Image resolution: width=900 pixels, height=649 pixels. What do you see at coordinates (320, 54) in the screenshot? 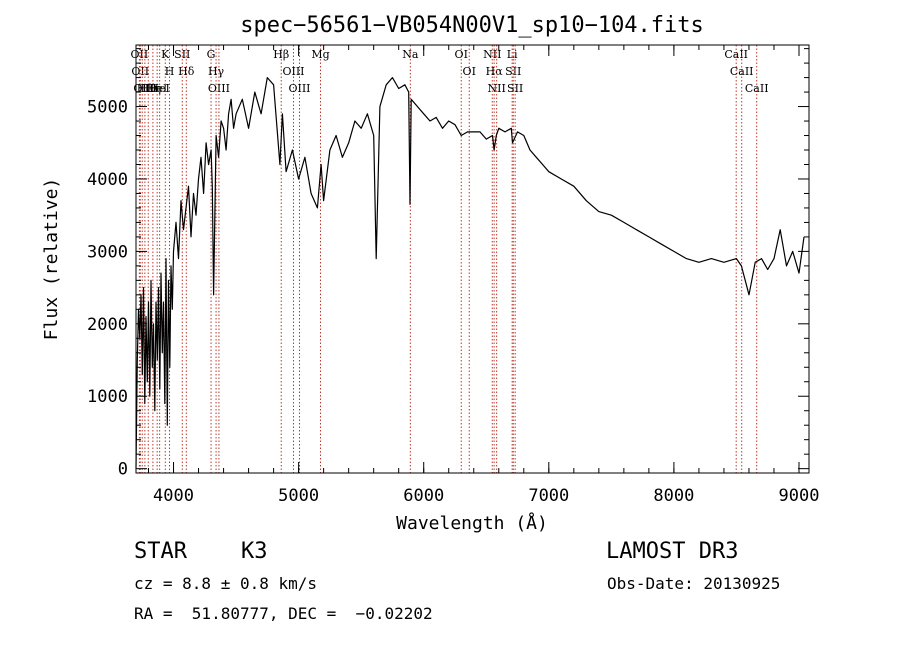
I see `spectral-line-label-18: Mg` at bounding box center [320, 54].